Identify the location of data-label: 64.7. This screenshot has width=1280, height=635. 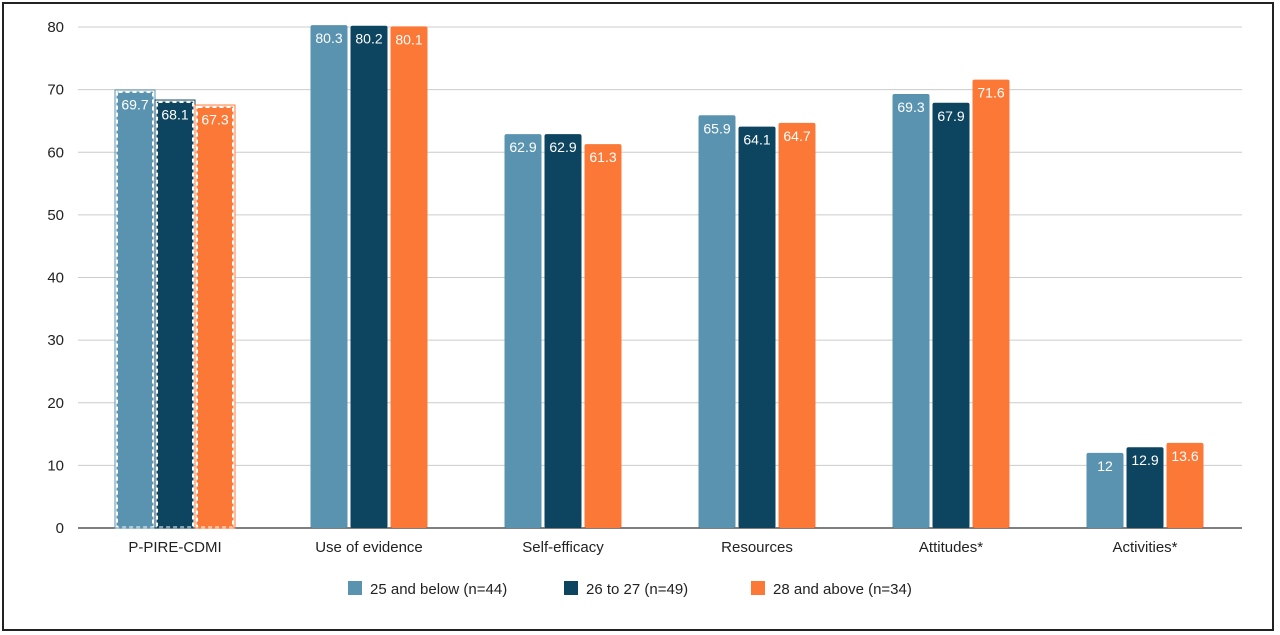
(796, 136).